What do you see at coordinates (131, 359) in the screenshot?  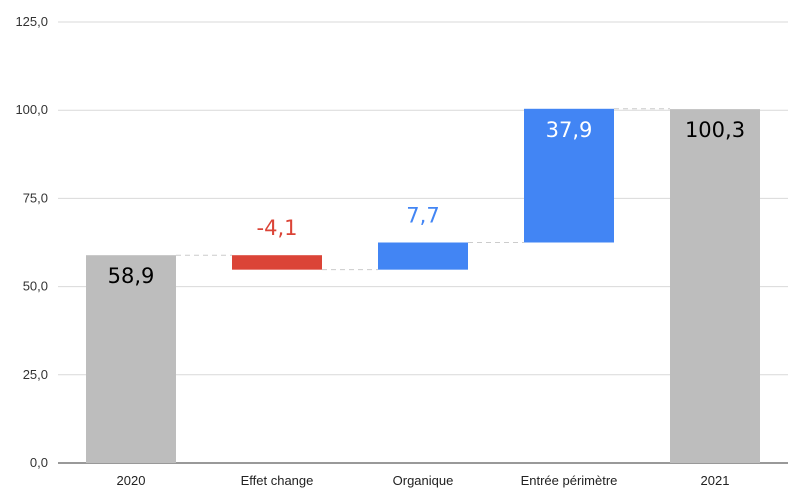 I see `bar-2020` at bounding box center [131, 359].